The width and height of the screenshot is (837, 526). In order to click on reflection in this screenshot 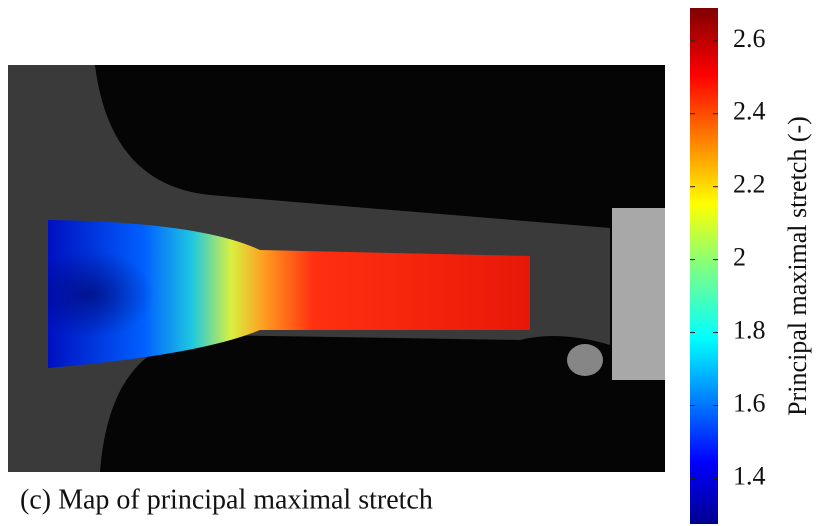, I will do `click(585, 360)`.